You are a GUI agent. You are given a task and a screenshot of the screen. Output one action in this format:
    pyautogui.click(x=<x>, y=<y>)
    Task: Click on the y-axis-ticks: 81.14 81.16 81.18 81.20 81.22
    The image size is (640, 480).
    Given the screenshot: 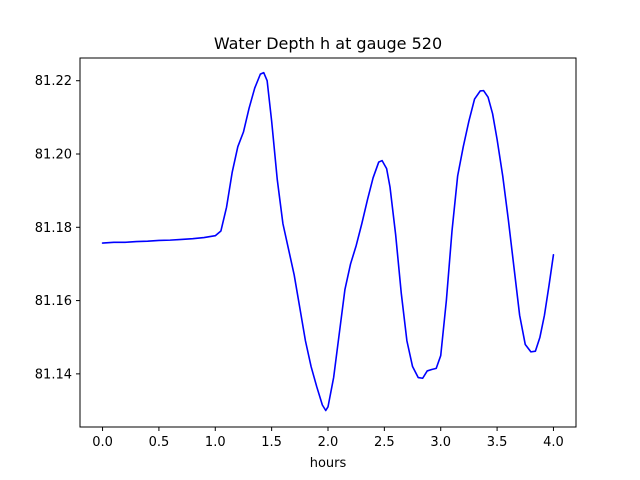 What is the action you would take?
    pyautogui.click(x=57, y=228)
    